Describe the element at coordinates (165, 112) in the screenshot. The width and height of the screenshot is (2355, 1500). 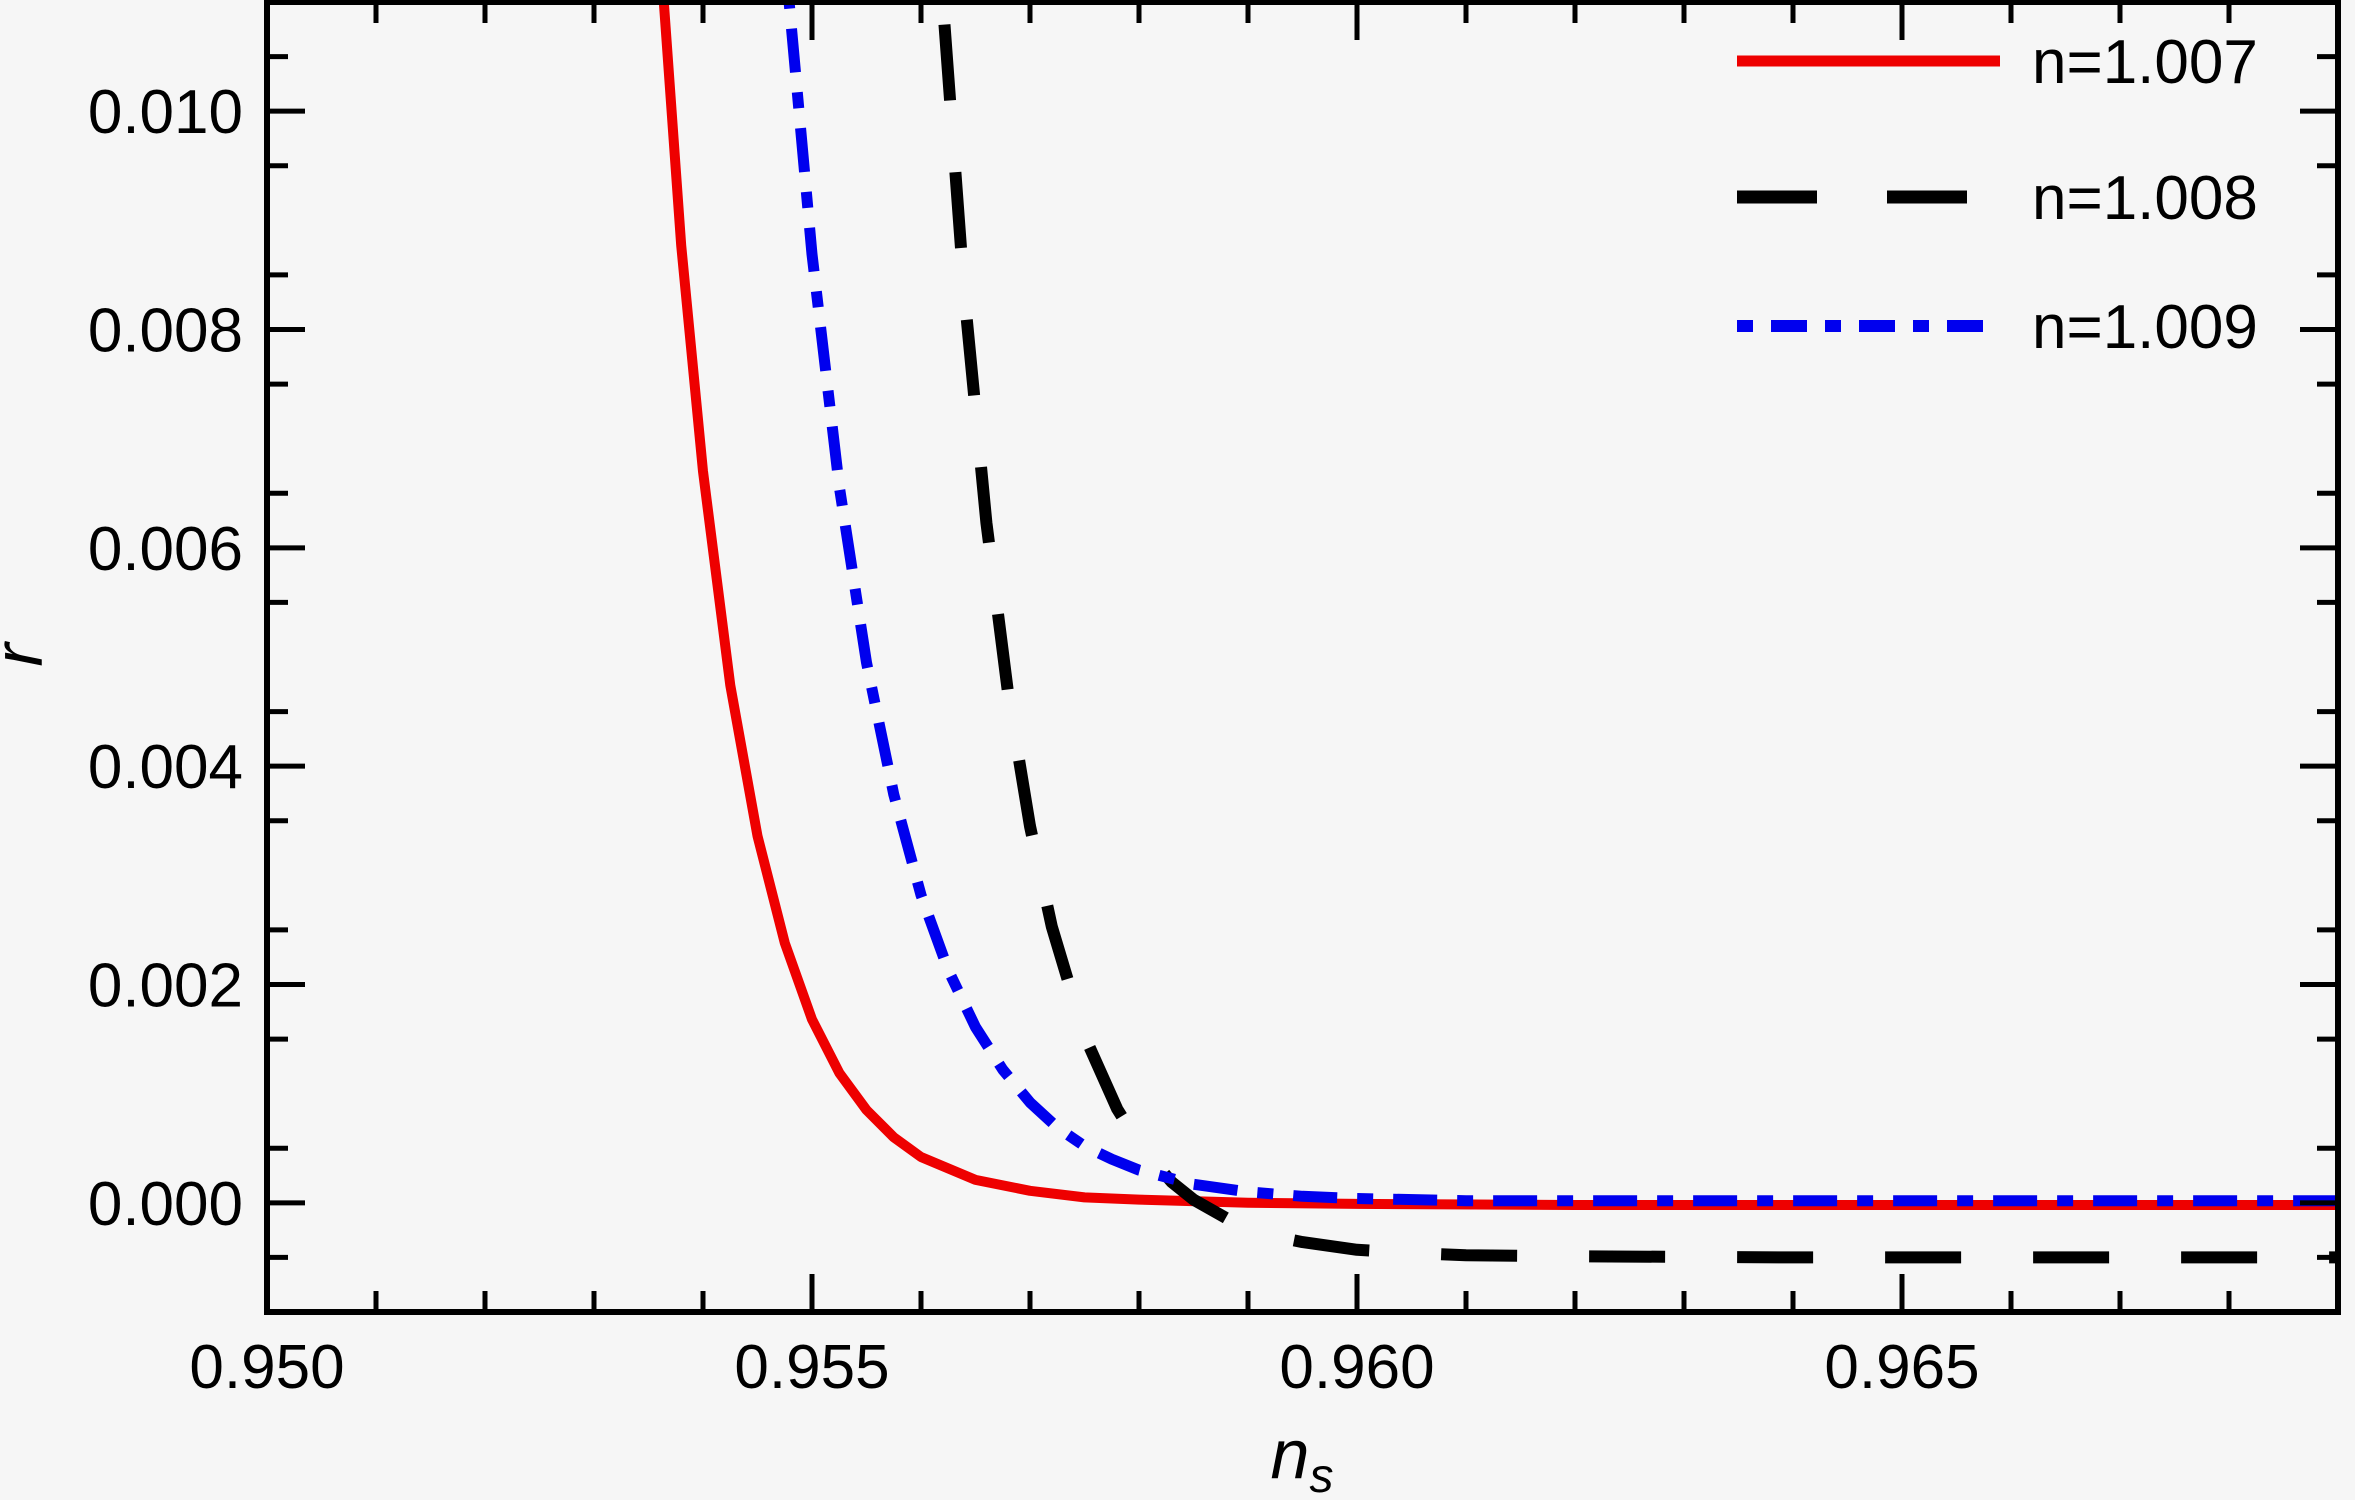
I see `y-tick-label: 0.010` at that location.